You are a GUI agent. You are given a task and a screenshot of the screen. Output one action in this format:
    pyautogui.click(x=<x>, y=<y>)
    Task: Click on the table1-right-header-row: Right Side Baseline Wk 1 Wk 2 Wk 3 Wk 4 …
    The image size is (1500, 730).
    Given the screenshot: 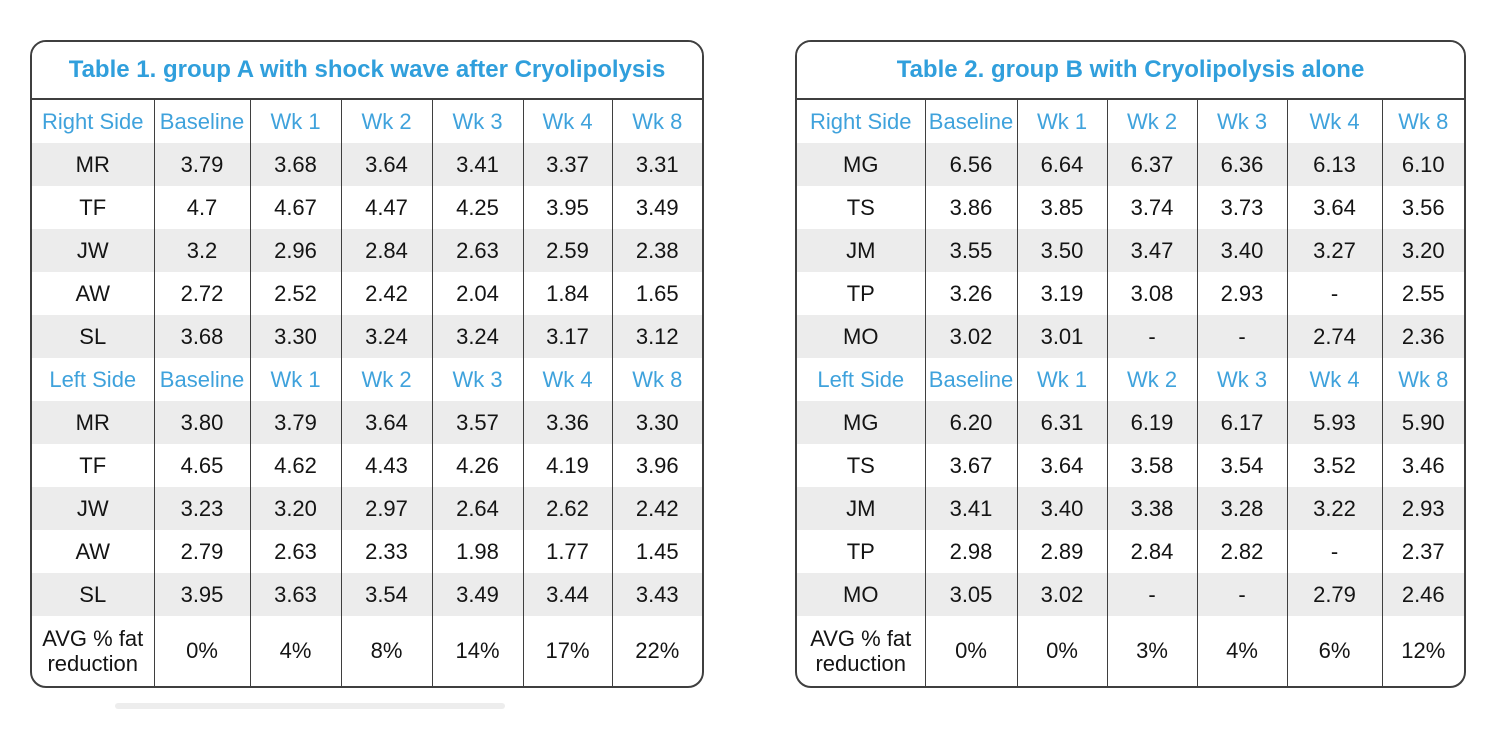 What is the action you would take?
    pyautogui.click(x=367, y=121)
    